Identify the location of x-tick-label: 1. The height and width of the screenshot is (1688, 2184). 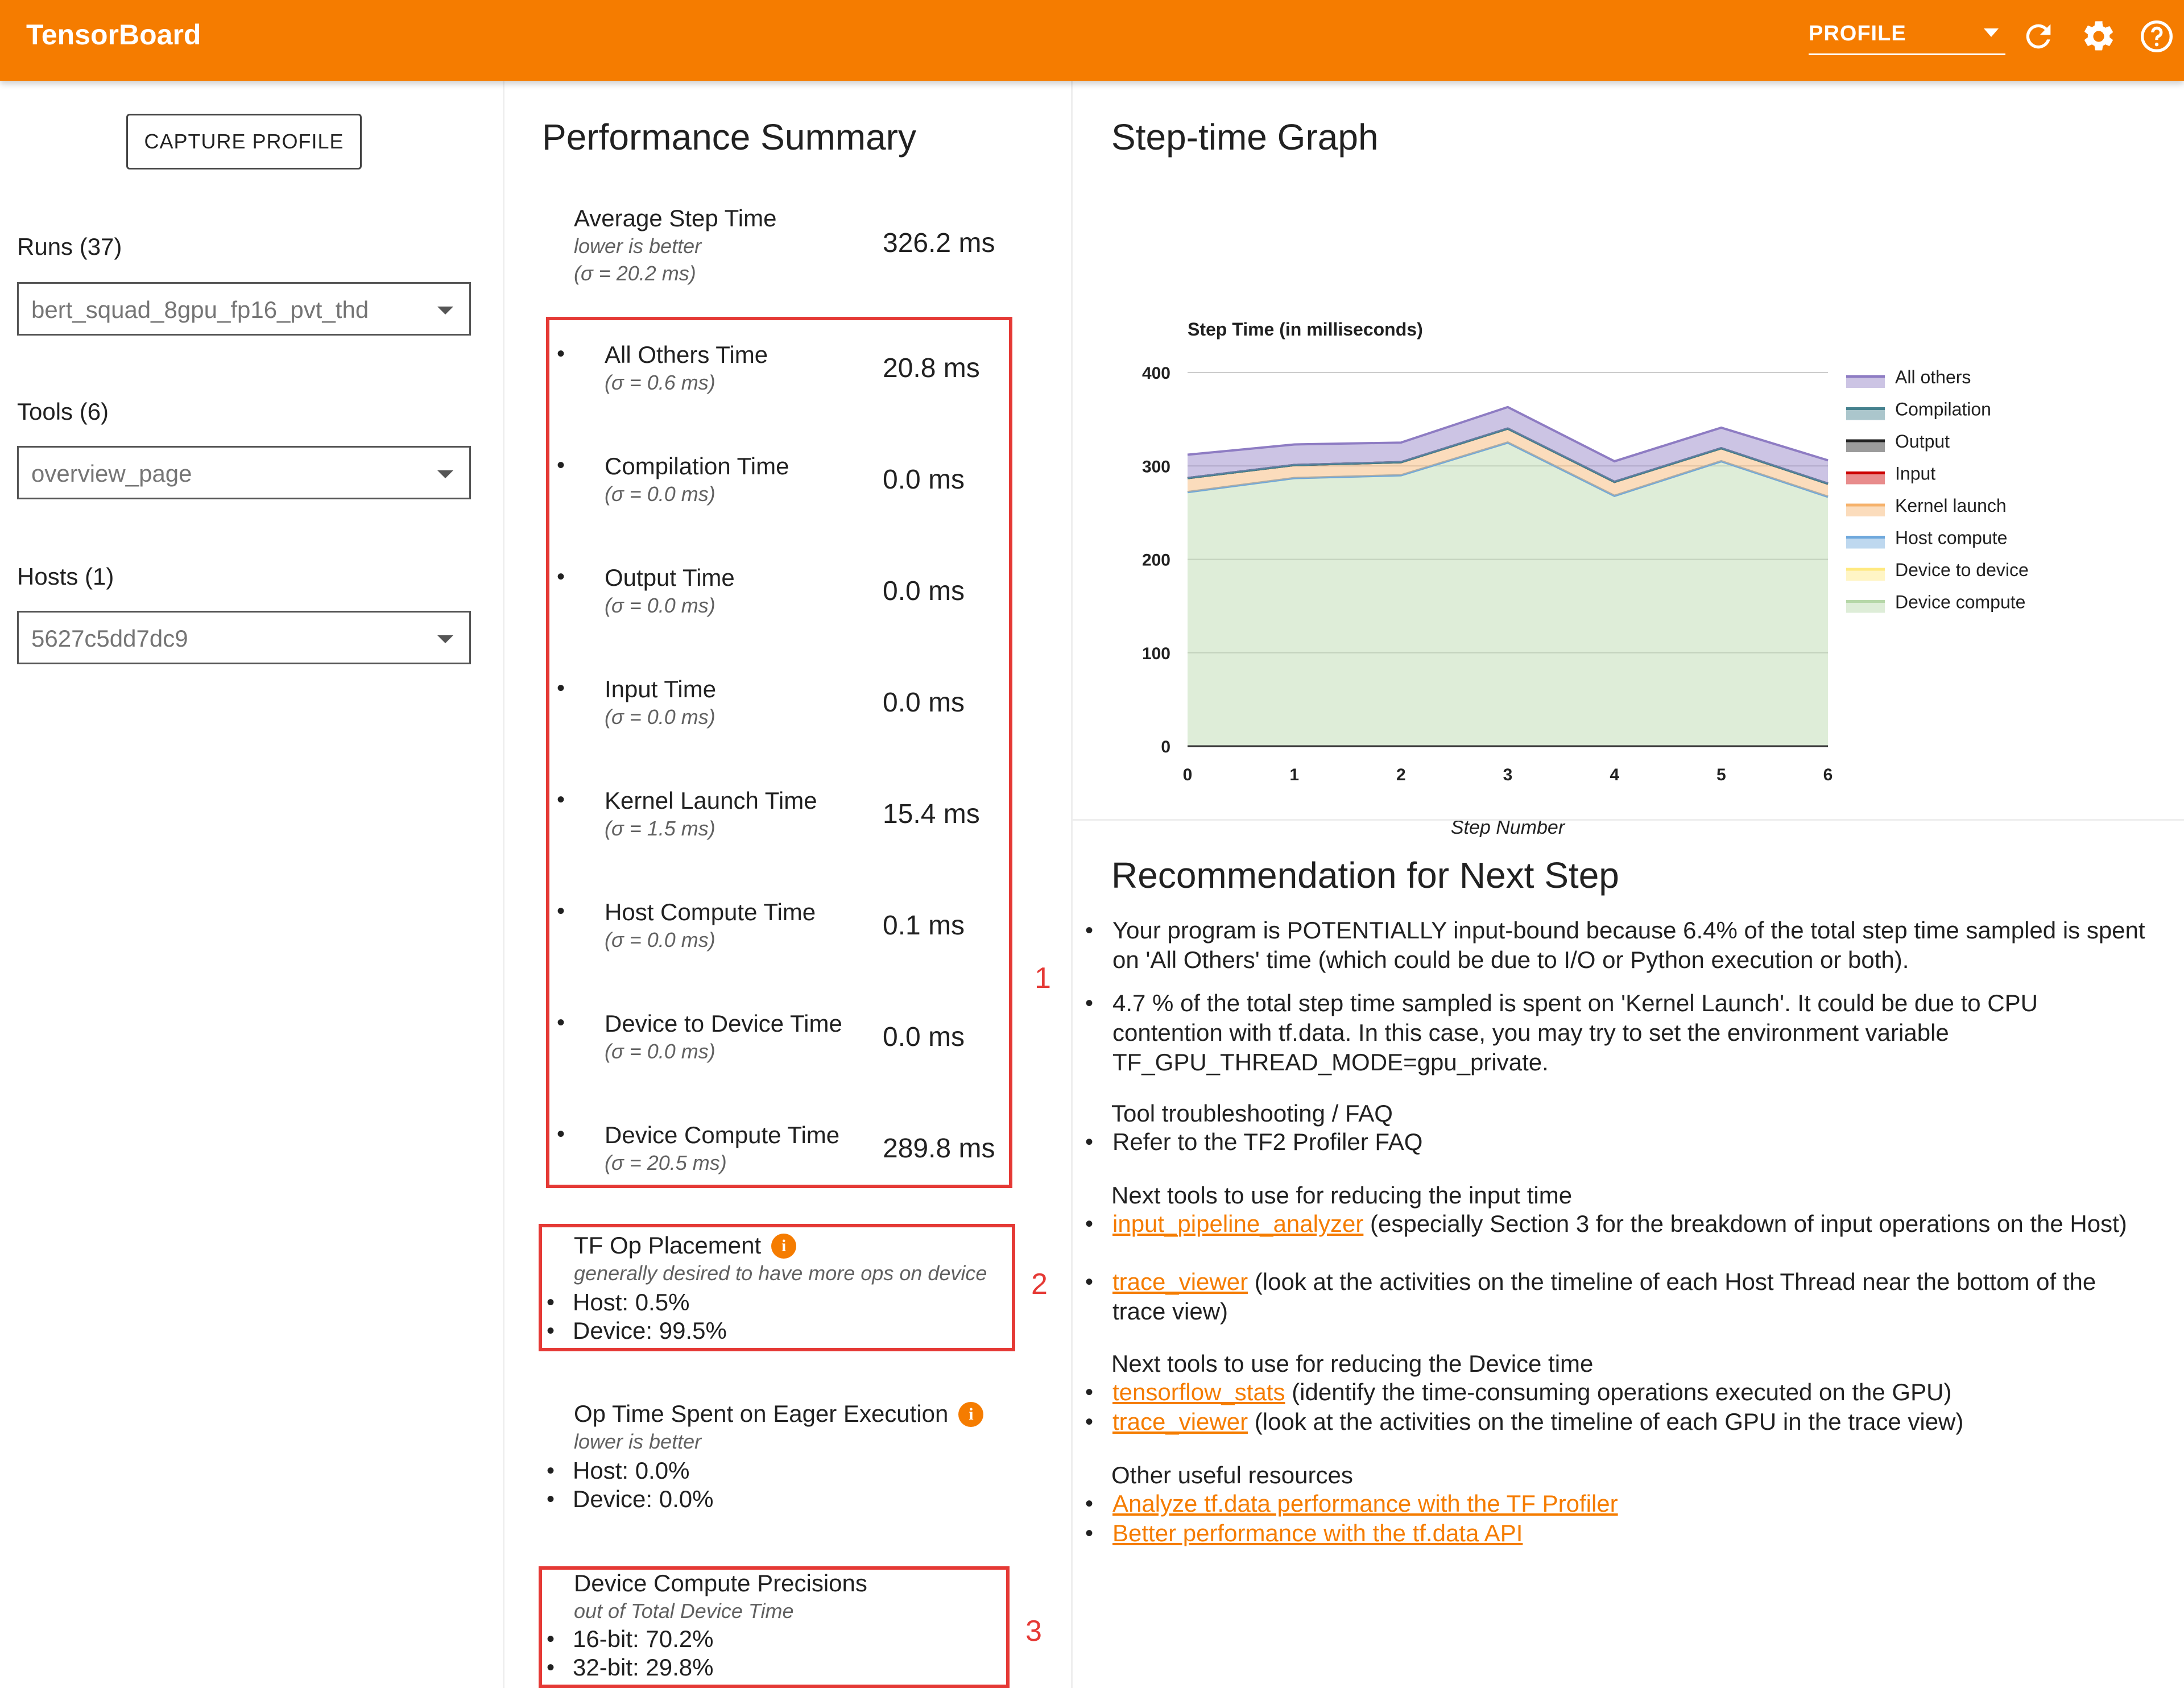
(1294, 775).